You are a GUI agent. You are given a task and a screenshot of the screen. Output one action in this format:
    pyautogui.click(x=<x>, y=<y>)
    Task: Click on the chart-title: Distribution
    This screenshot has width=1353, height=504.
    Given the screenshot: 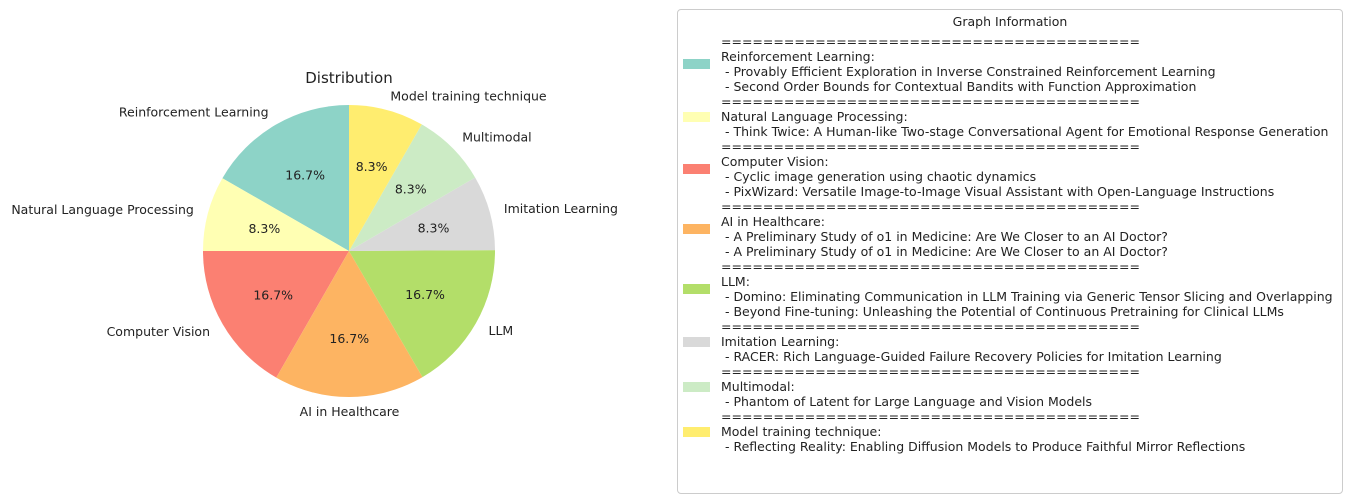 What is the action you would take?
    pyautogui.click(x=349, y=78)
    